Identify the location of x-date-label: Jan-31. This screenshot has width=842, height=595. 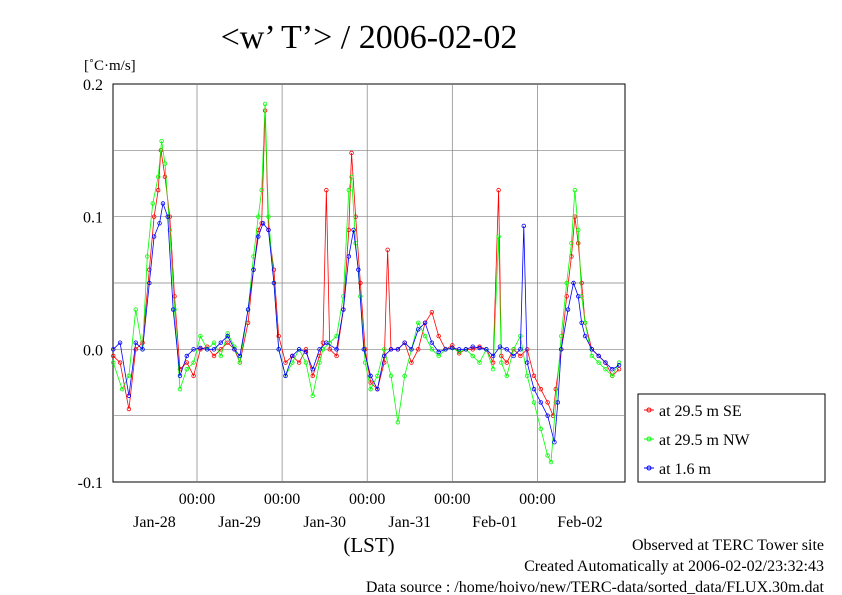
(409, 522).